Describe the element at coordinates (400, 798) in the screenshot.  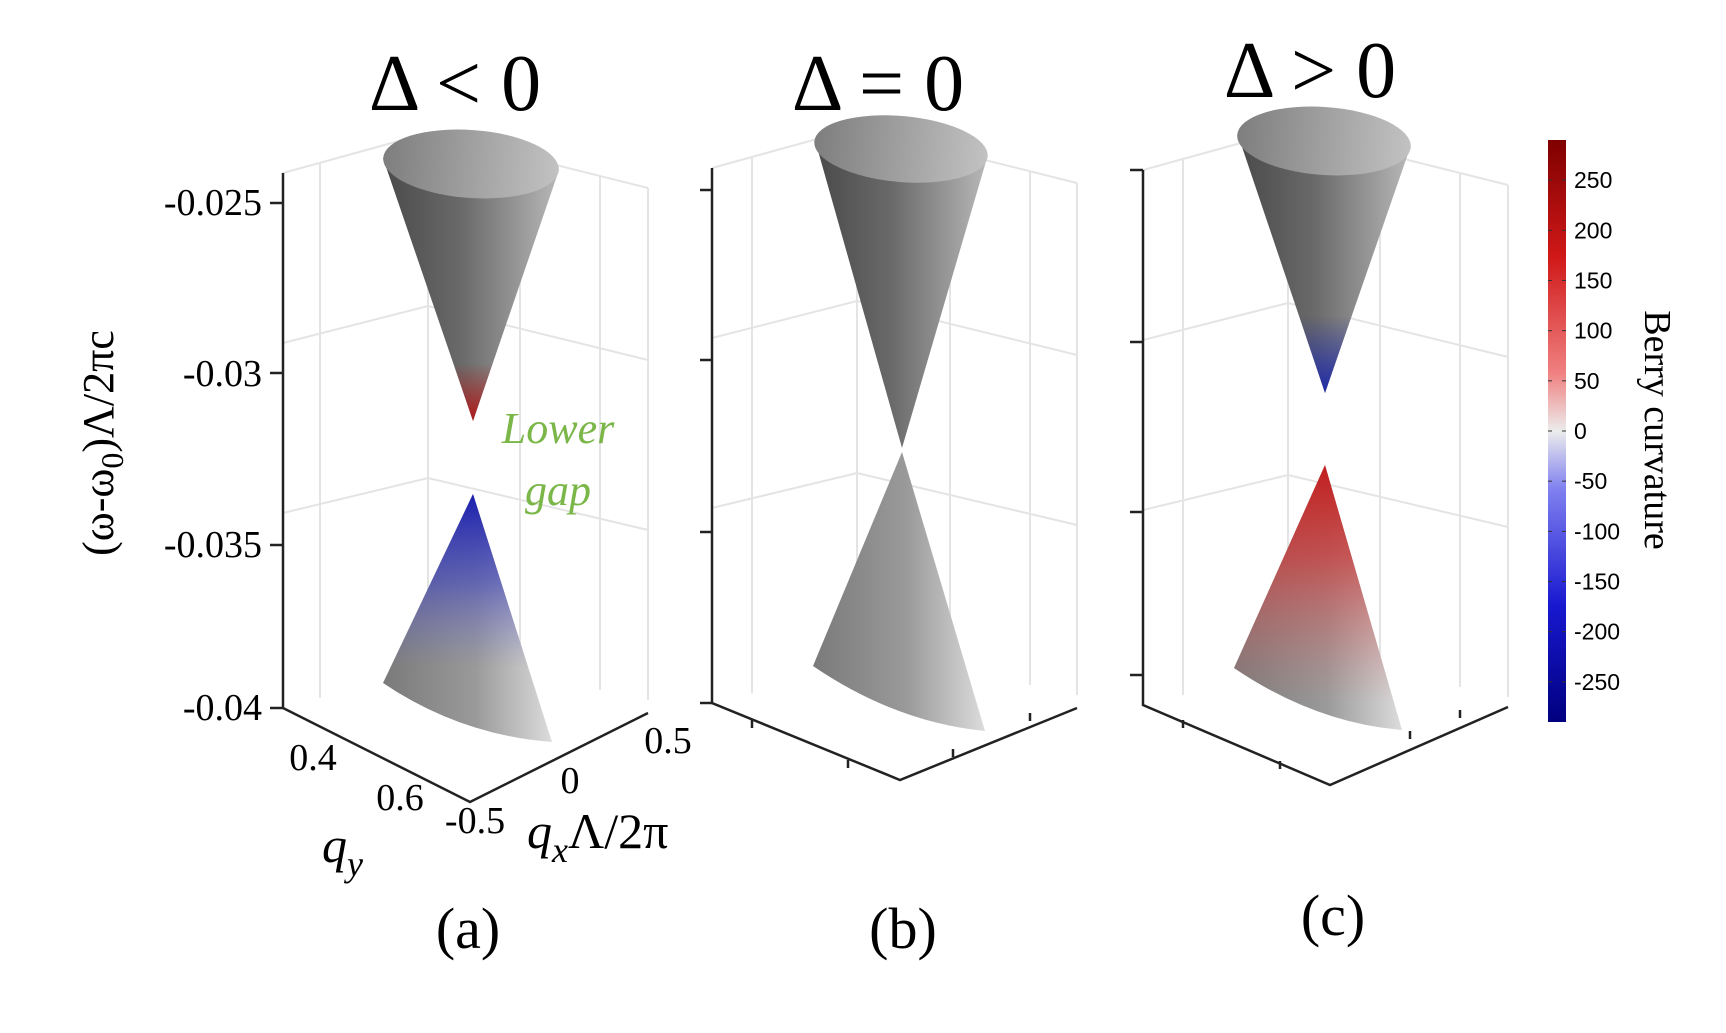
I see `y-tick-label: 0.6` at that location.